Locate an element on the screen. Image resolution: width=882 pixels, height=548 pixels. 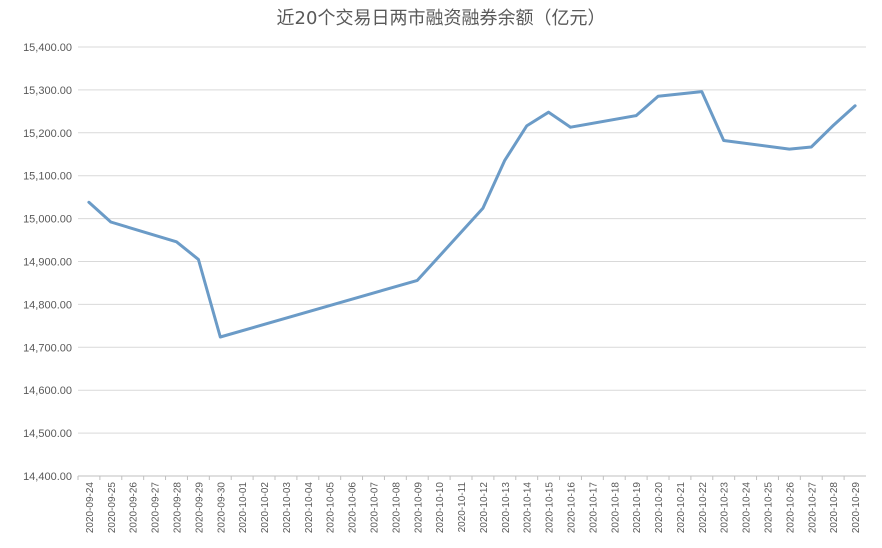
x-tick-label: 2020-10-03 is located at coordinates (287, 508).